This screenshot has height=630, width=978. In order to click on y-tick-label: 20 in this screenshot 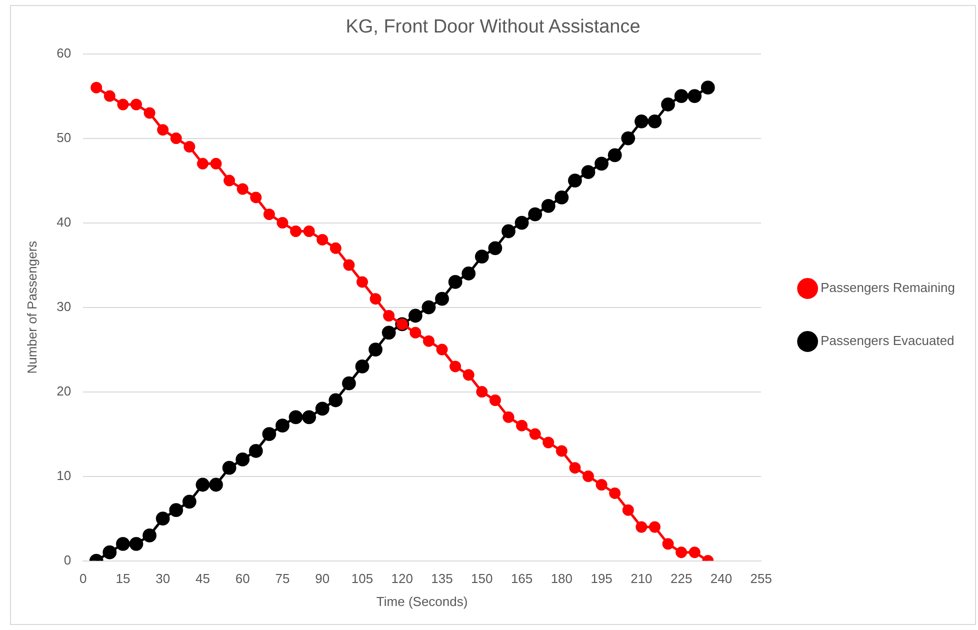, I will do `click(64, 390)`.